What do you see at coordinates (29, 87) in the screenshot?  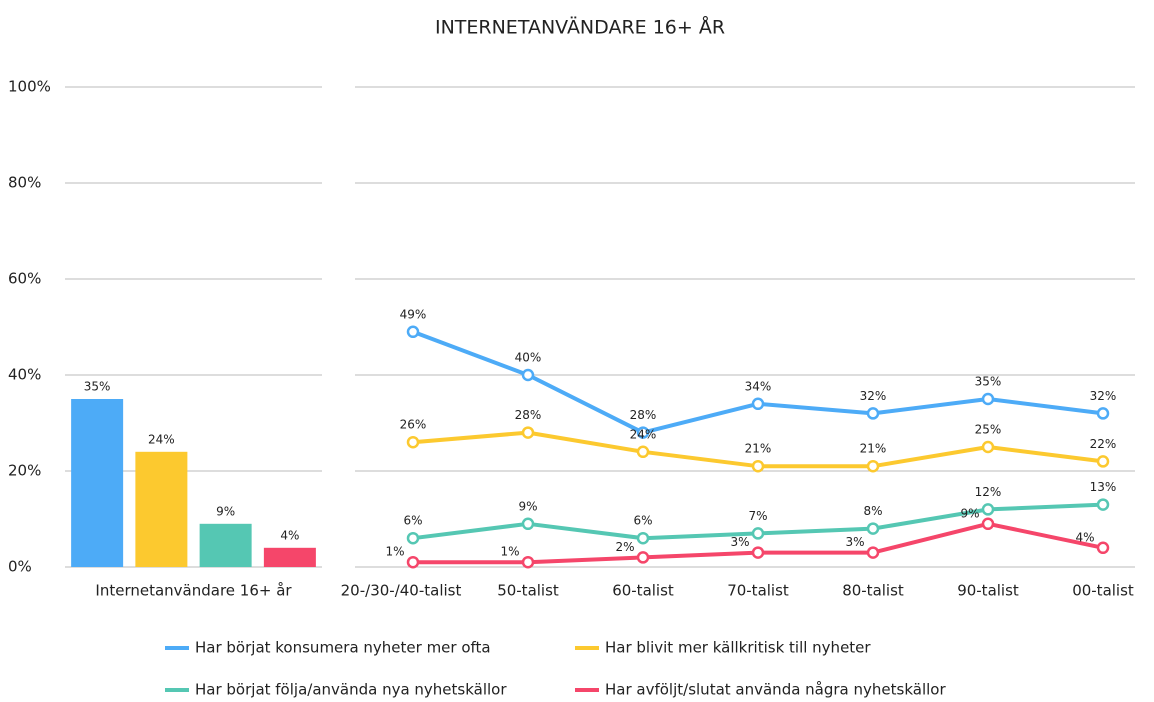 I see `y-tick-label: 100%` at bounding box center [29, 87].